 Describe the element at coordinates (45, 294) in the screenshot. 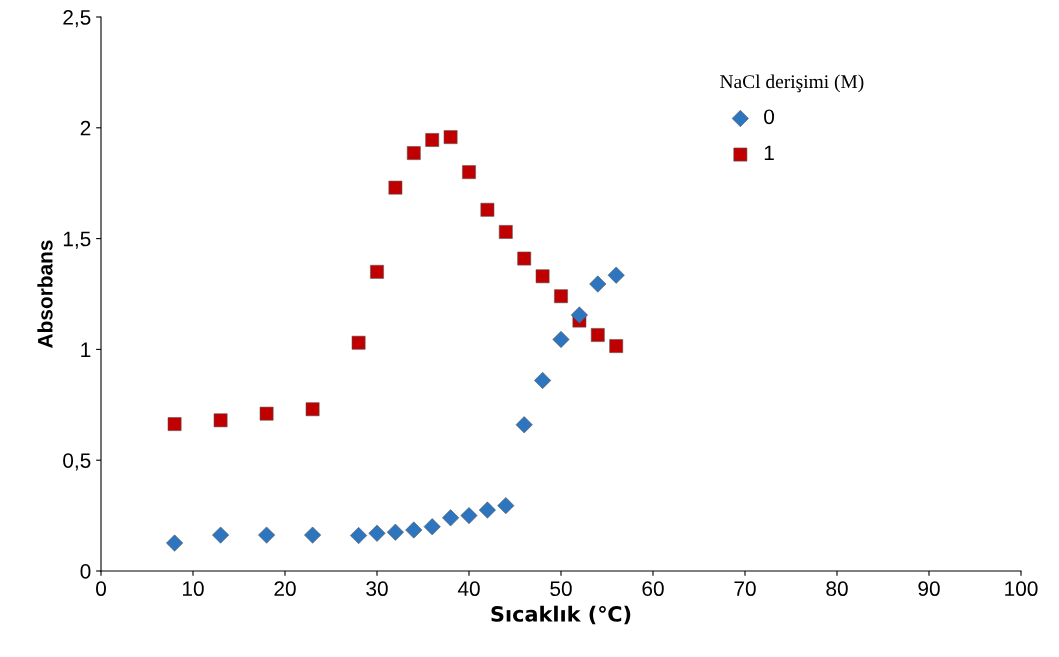

I see `y-axis-title: Absorbans` at that location.